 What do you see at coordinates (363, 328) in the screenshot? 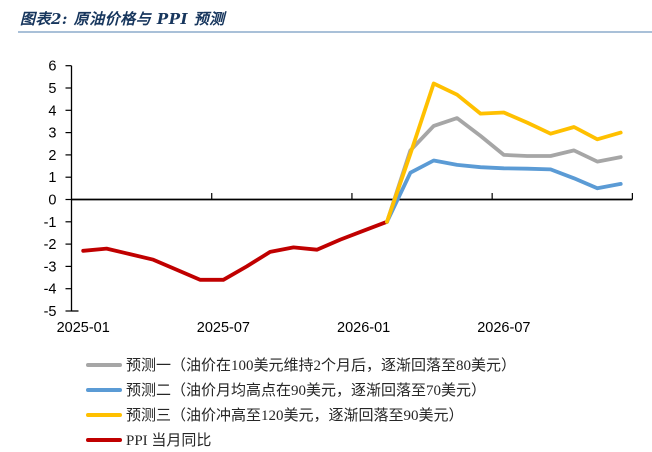
I see `x-tick-label: 2026-01` at bounding box center [363, 328].